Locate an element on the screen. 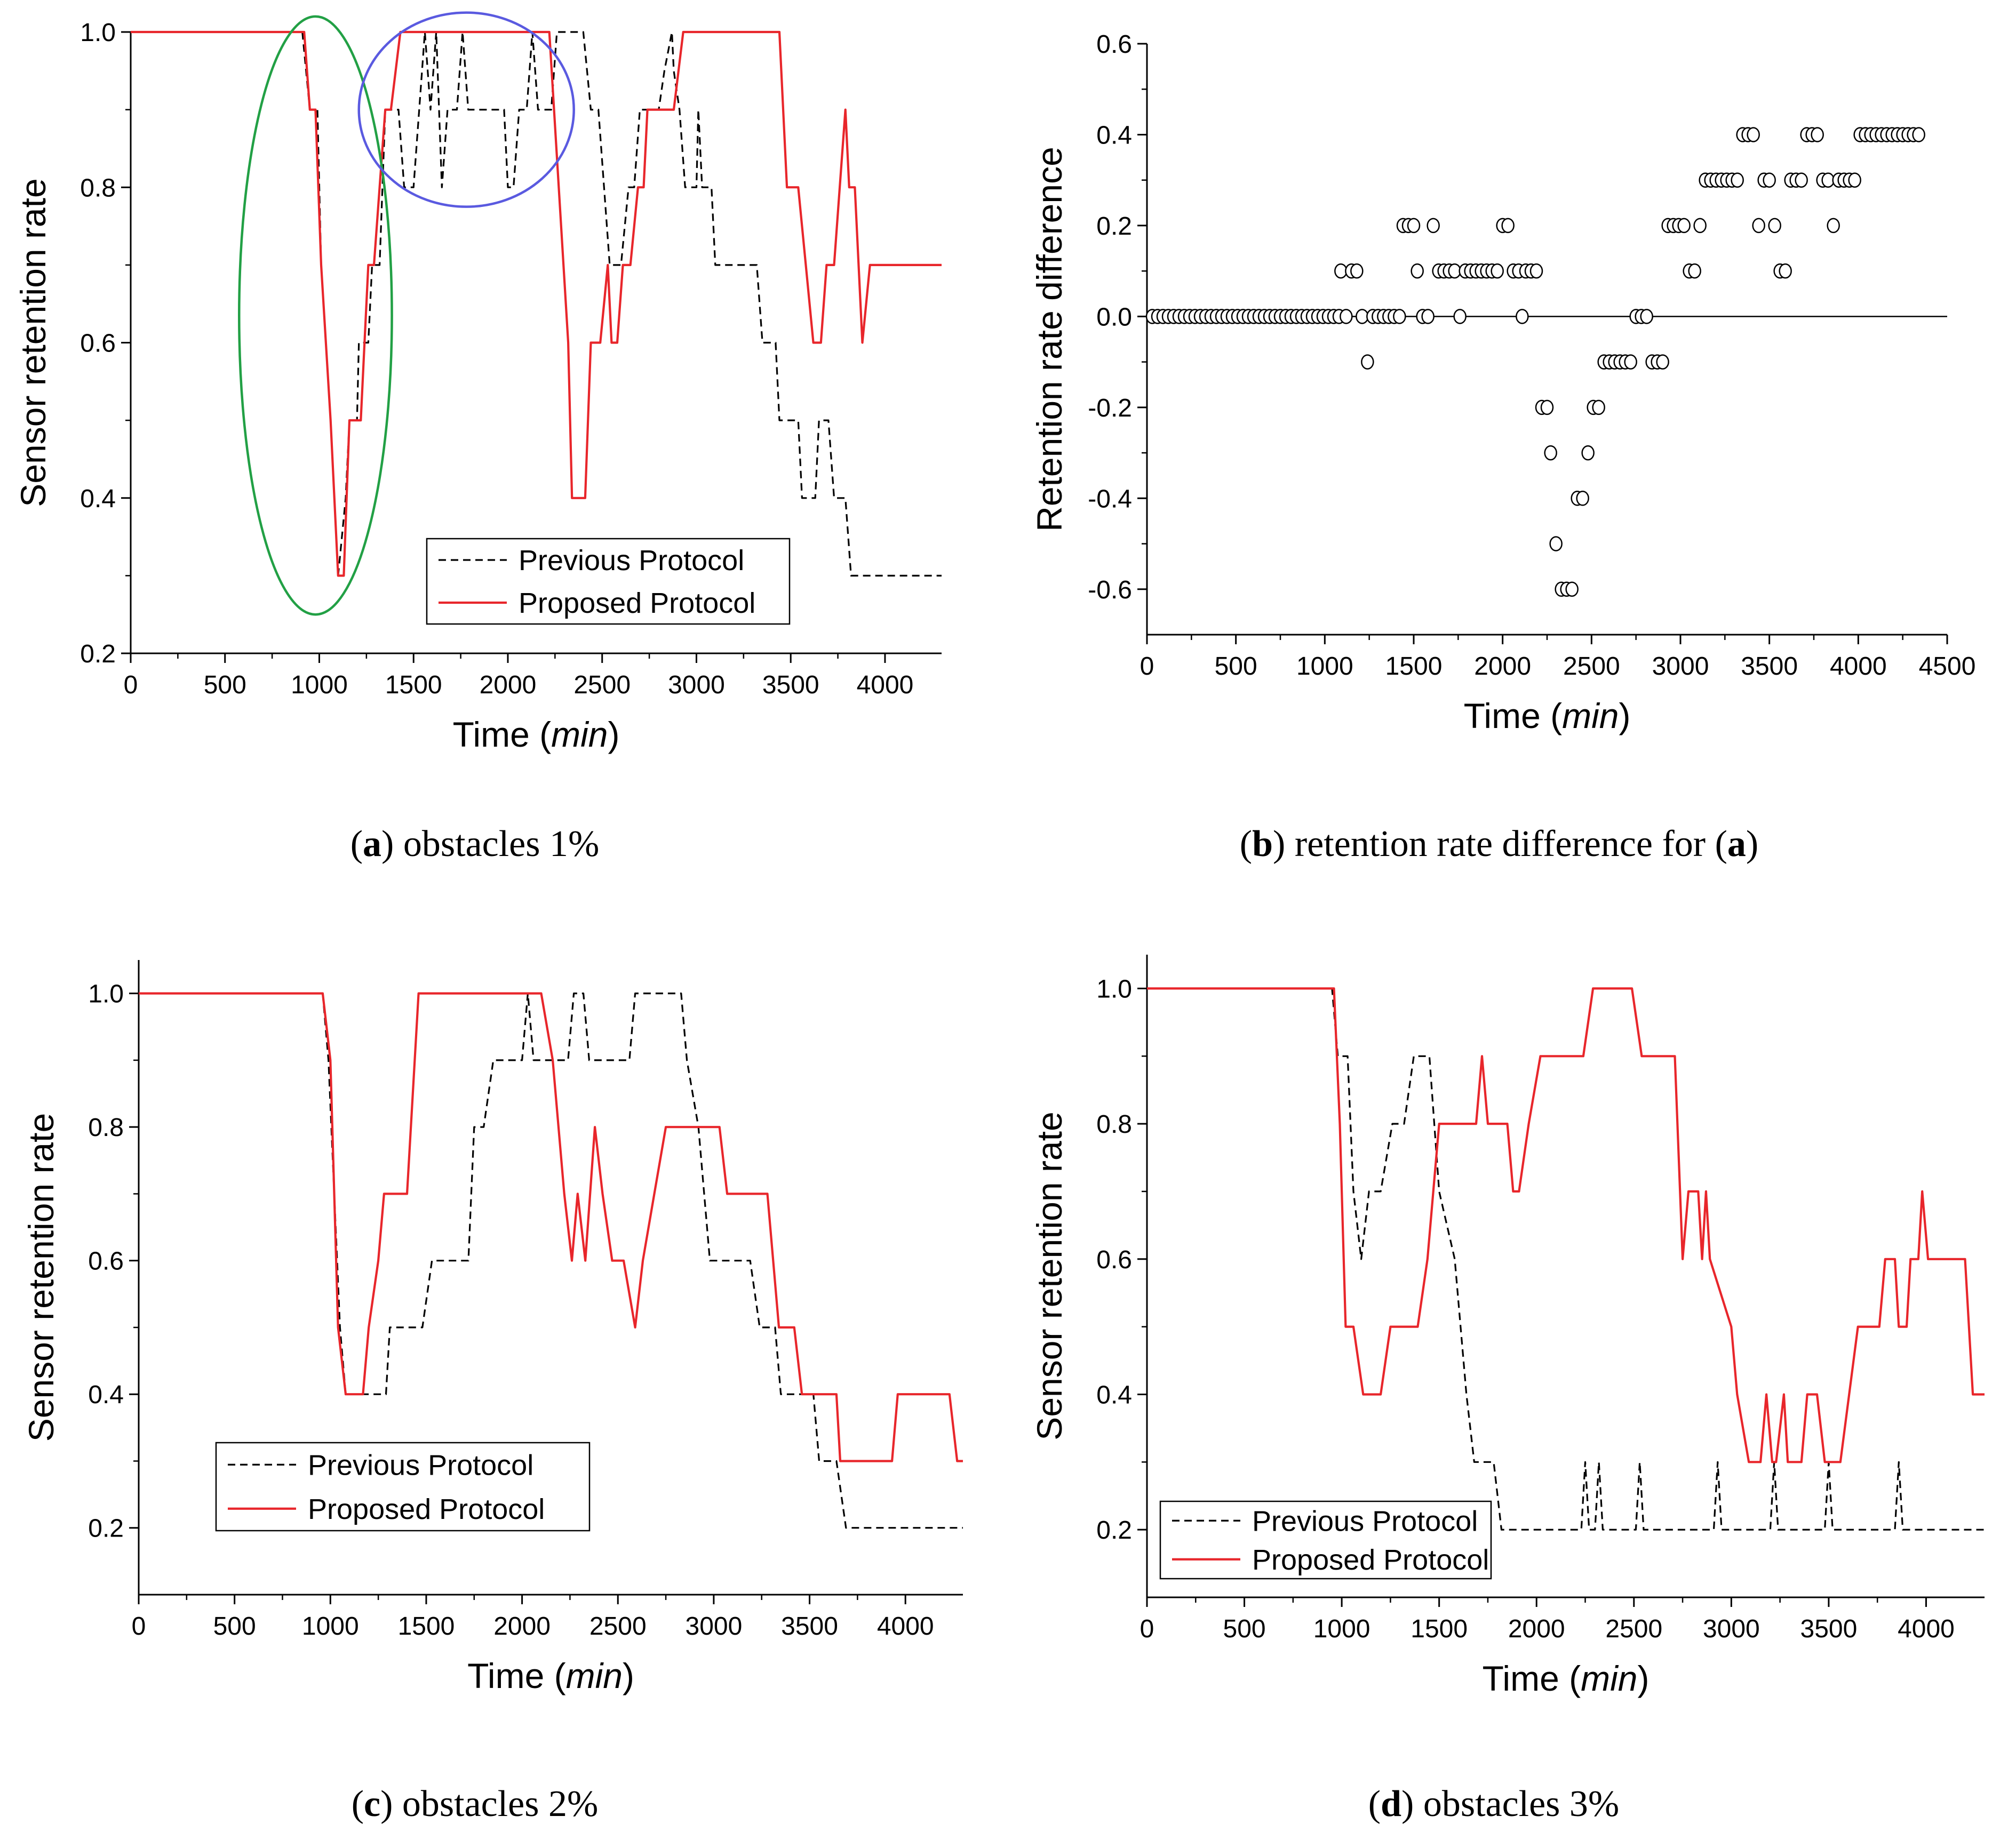 Image resolution: width=2016 pixels, height=1832 pixels. y-tick-label: 0.8 is located at coordinates (98, 188).